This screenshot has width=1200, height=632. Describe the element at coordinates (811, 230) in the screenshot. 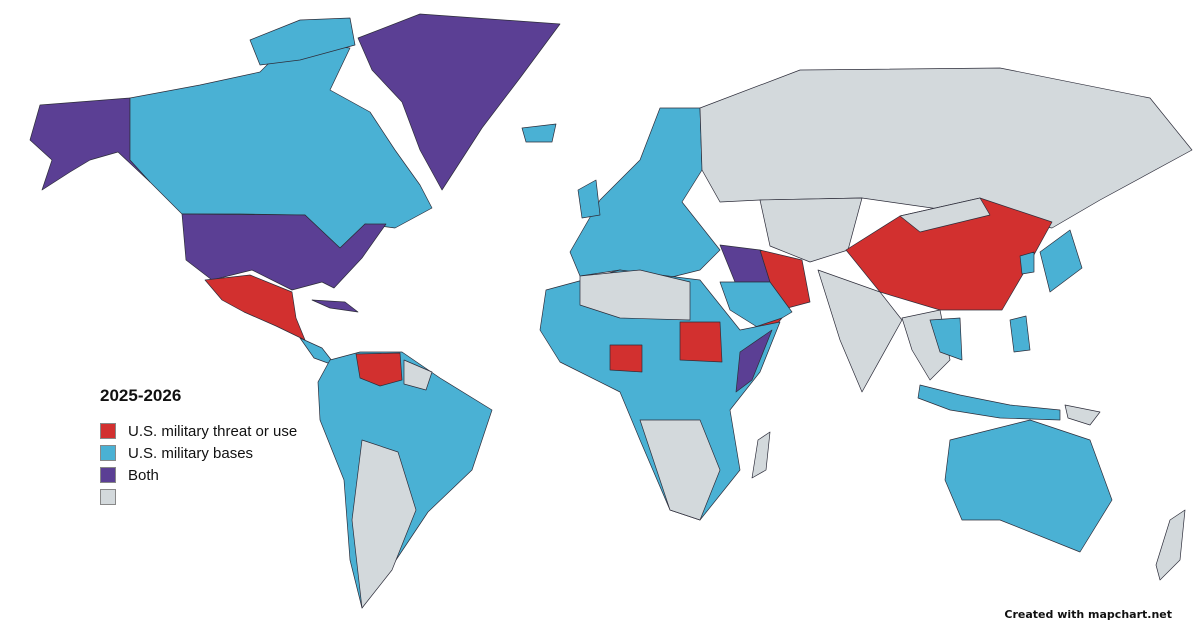

I see `region-central-asia` at that location.